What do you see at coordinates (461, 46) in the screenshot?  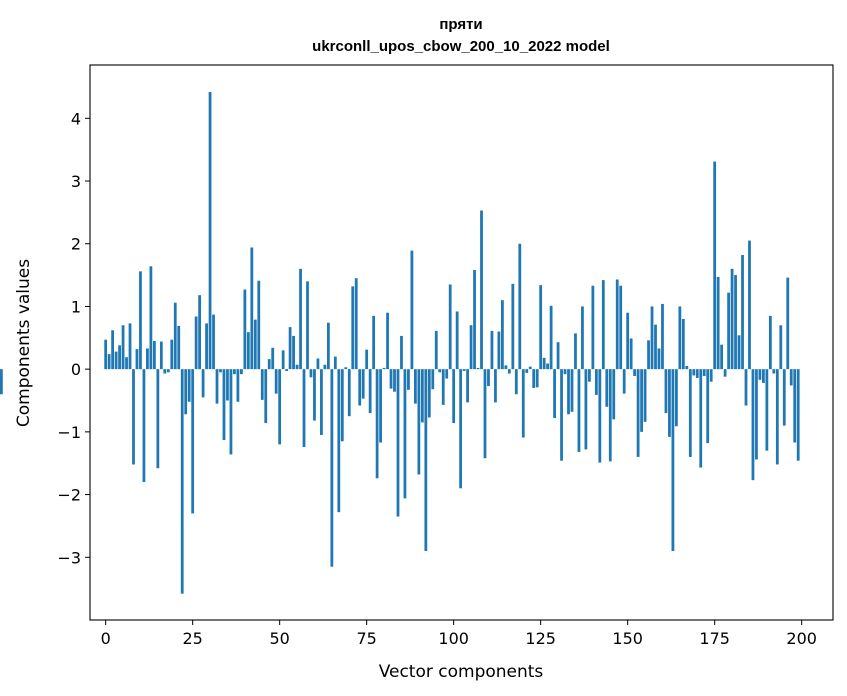 I see `chart-subtitle: ukrconll_upos_cbow_200_10_2022 model` at bounding box center [461, 46].